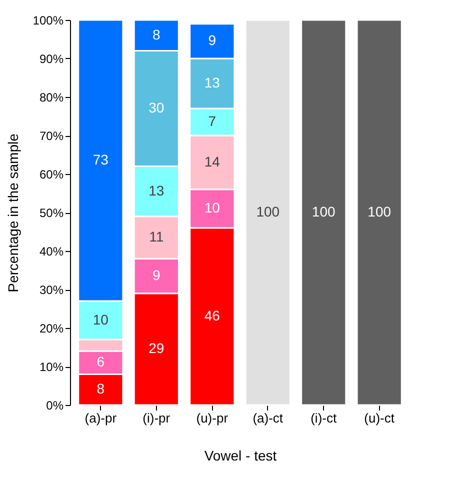 The image size is (449, 479). I want to click on y-tick-label: 80%, so click(51, 97).